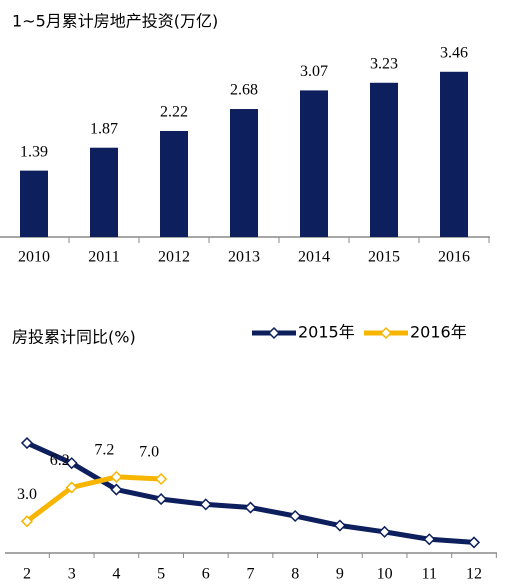  Describe the element at coordinates (161, 574) in the screenshot. I see `x-tick-label: 5` at that location.